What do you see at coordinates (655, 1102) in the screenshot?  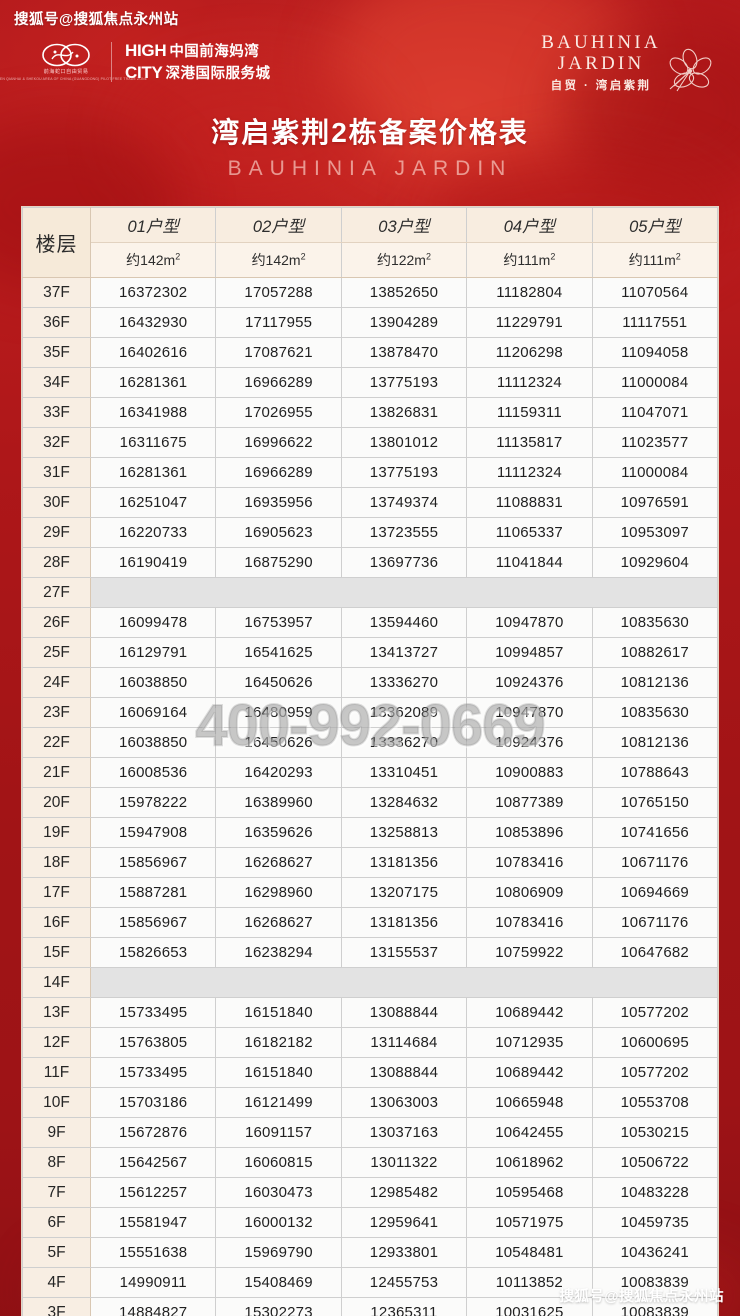 I see `price-cell: 10553708` at bounding box center [655, 1102].